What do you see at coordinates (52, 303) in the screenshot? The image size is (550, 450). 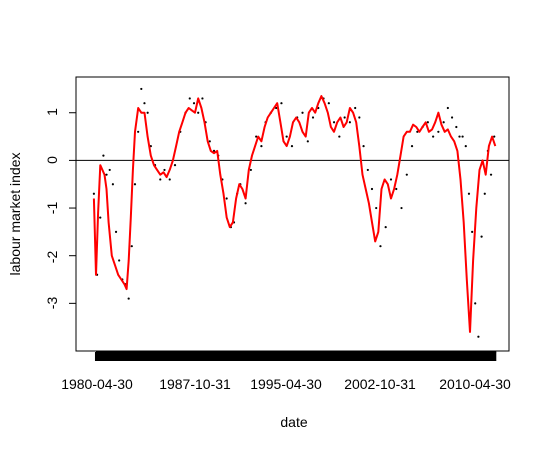 I see `y-tick-label: -3` at bounding box center [52, 303].